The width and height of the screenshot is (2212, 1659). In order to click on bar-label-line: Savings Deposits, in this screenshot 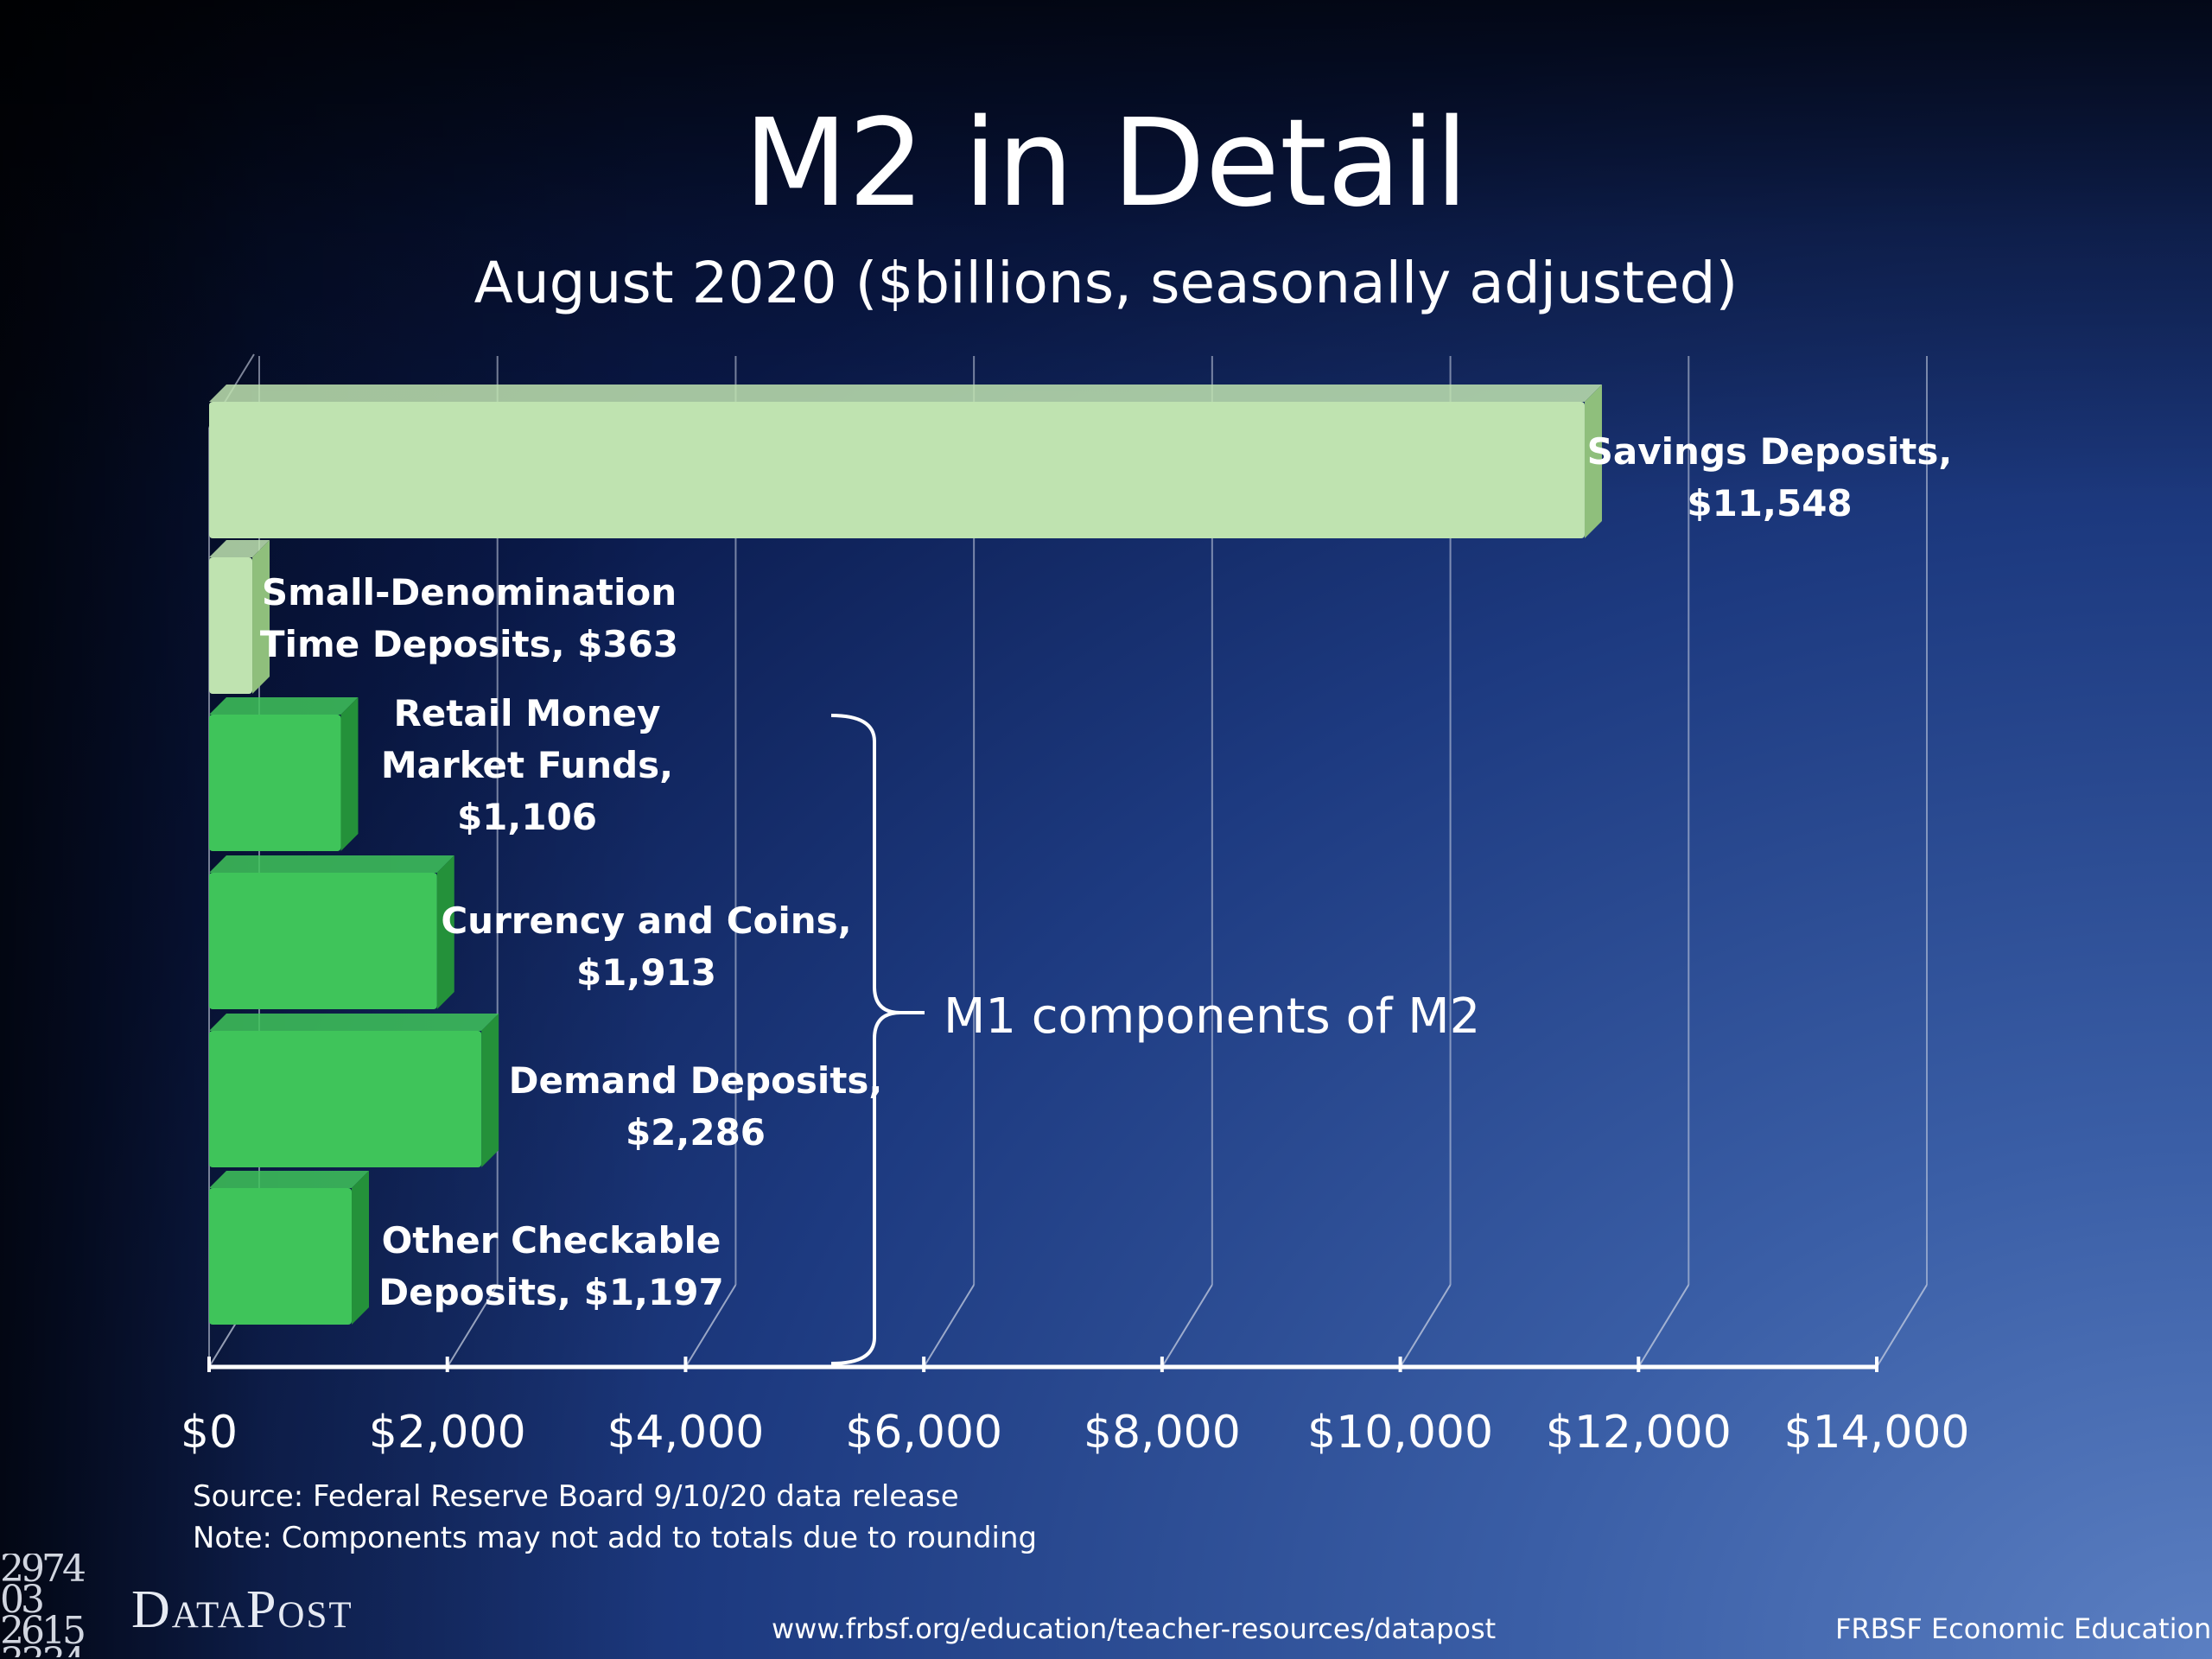, I will do `click(1770, 451)`.